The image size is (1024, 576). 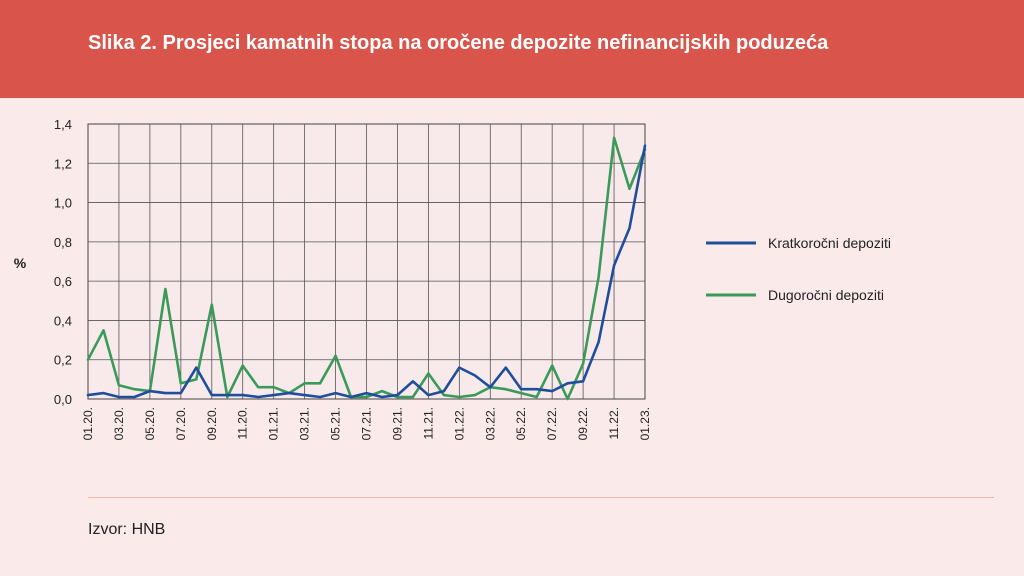 I want to click on y-tick-label: 0,0, so click(x=63, y=399).